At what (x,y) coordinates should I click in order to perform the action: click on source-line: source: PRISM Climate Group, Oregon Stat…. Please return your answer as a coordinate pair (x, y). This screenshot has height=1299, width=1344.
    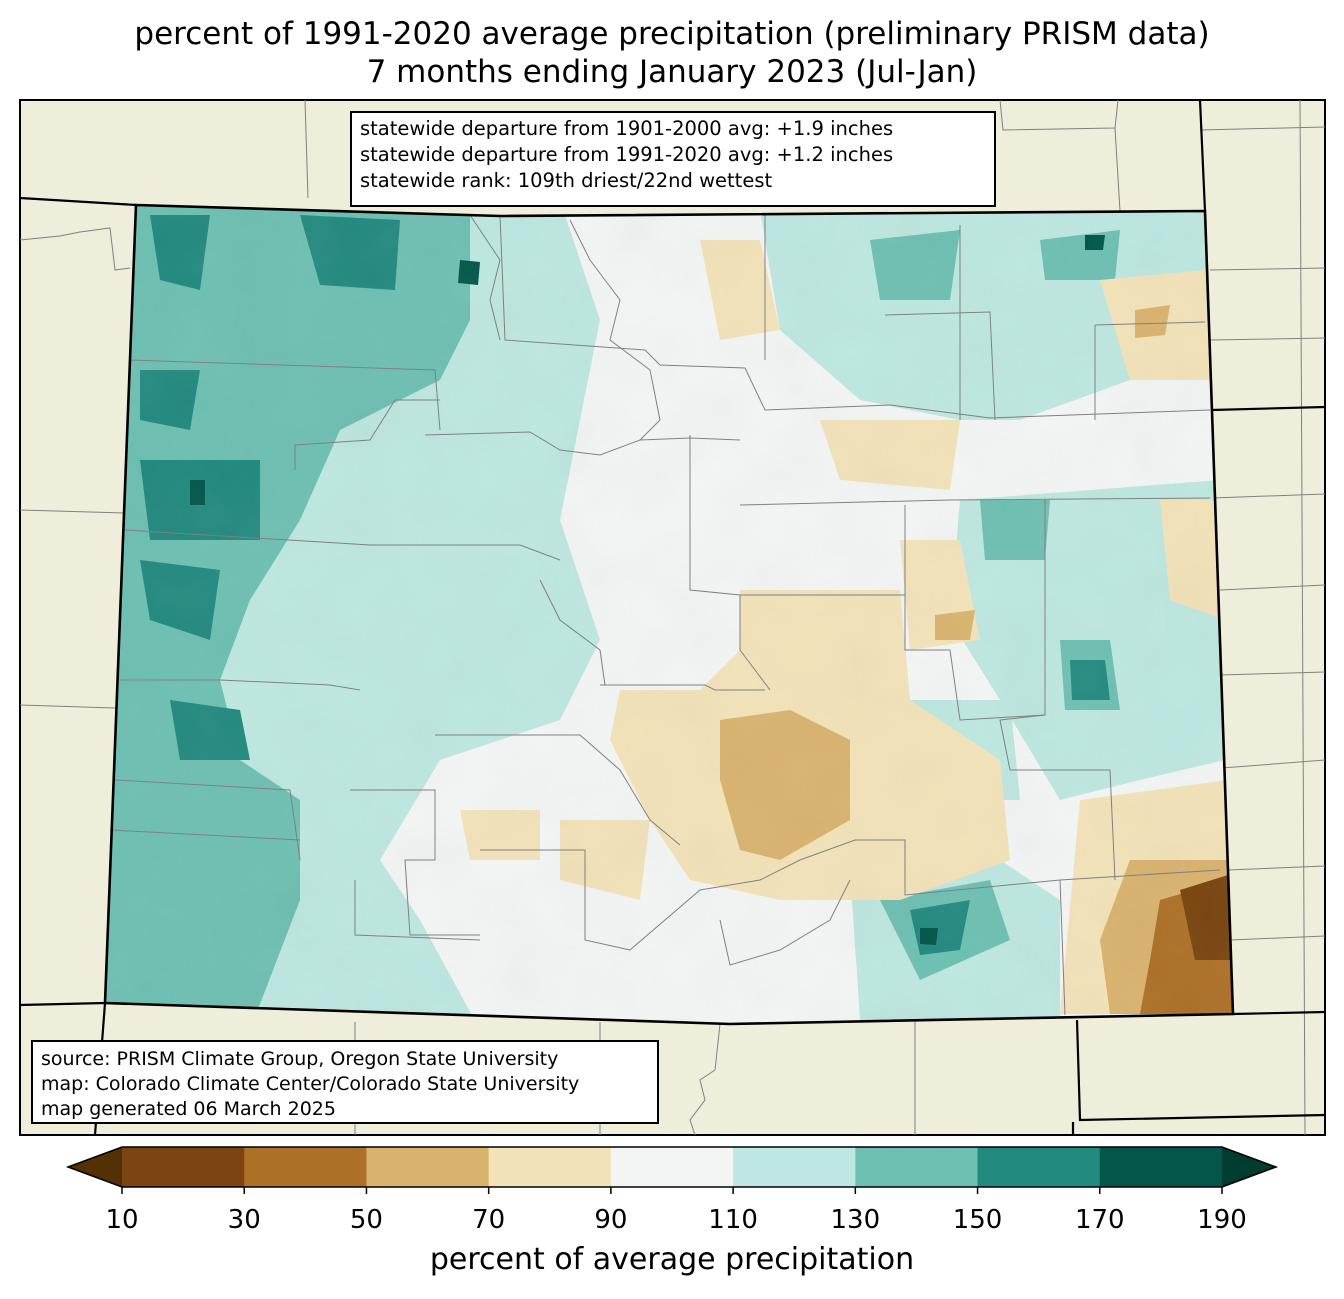
    Looking at the image, I should click on (300, 1059).